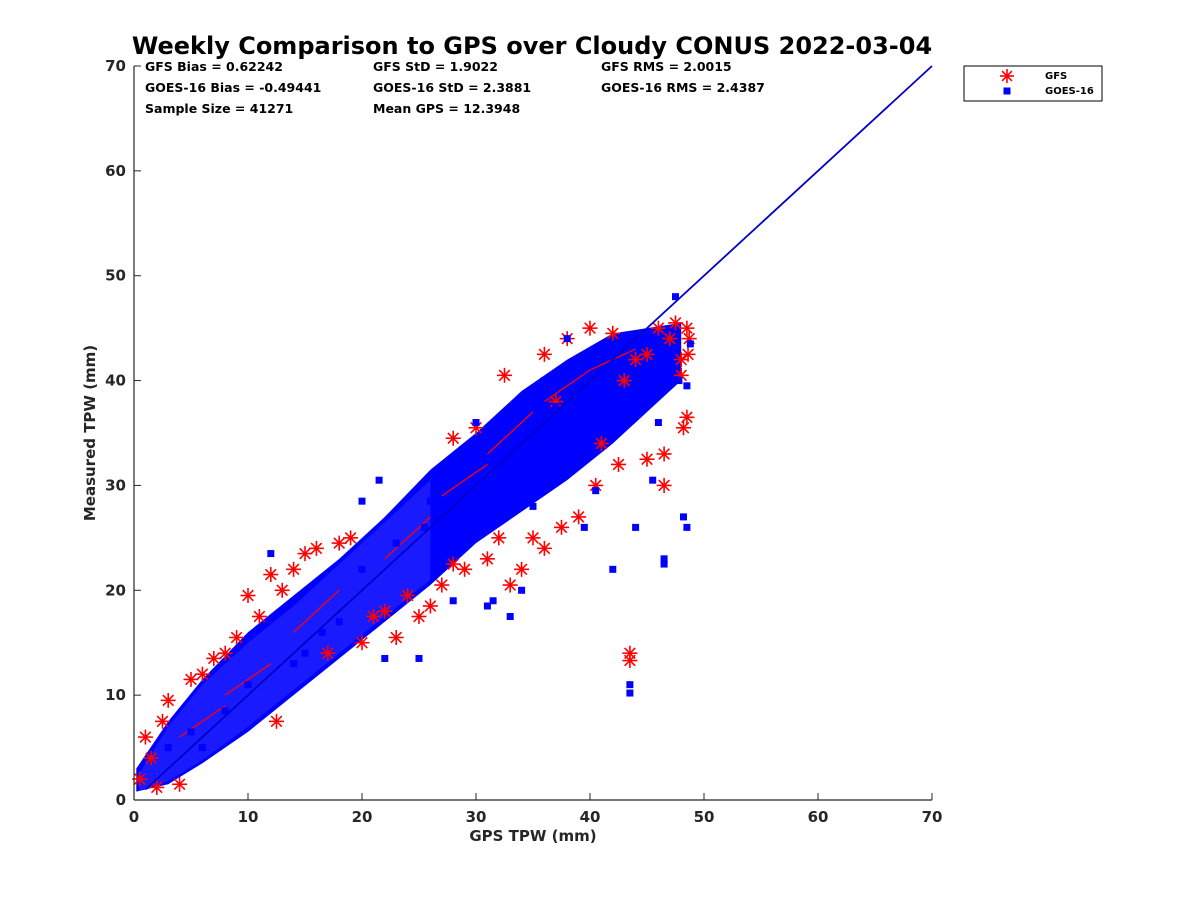  Describe the element at coordinates (115, 485) in the screenshot. I see `y-tick-label: 30` at that location.